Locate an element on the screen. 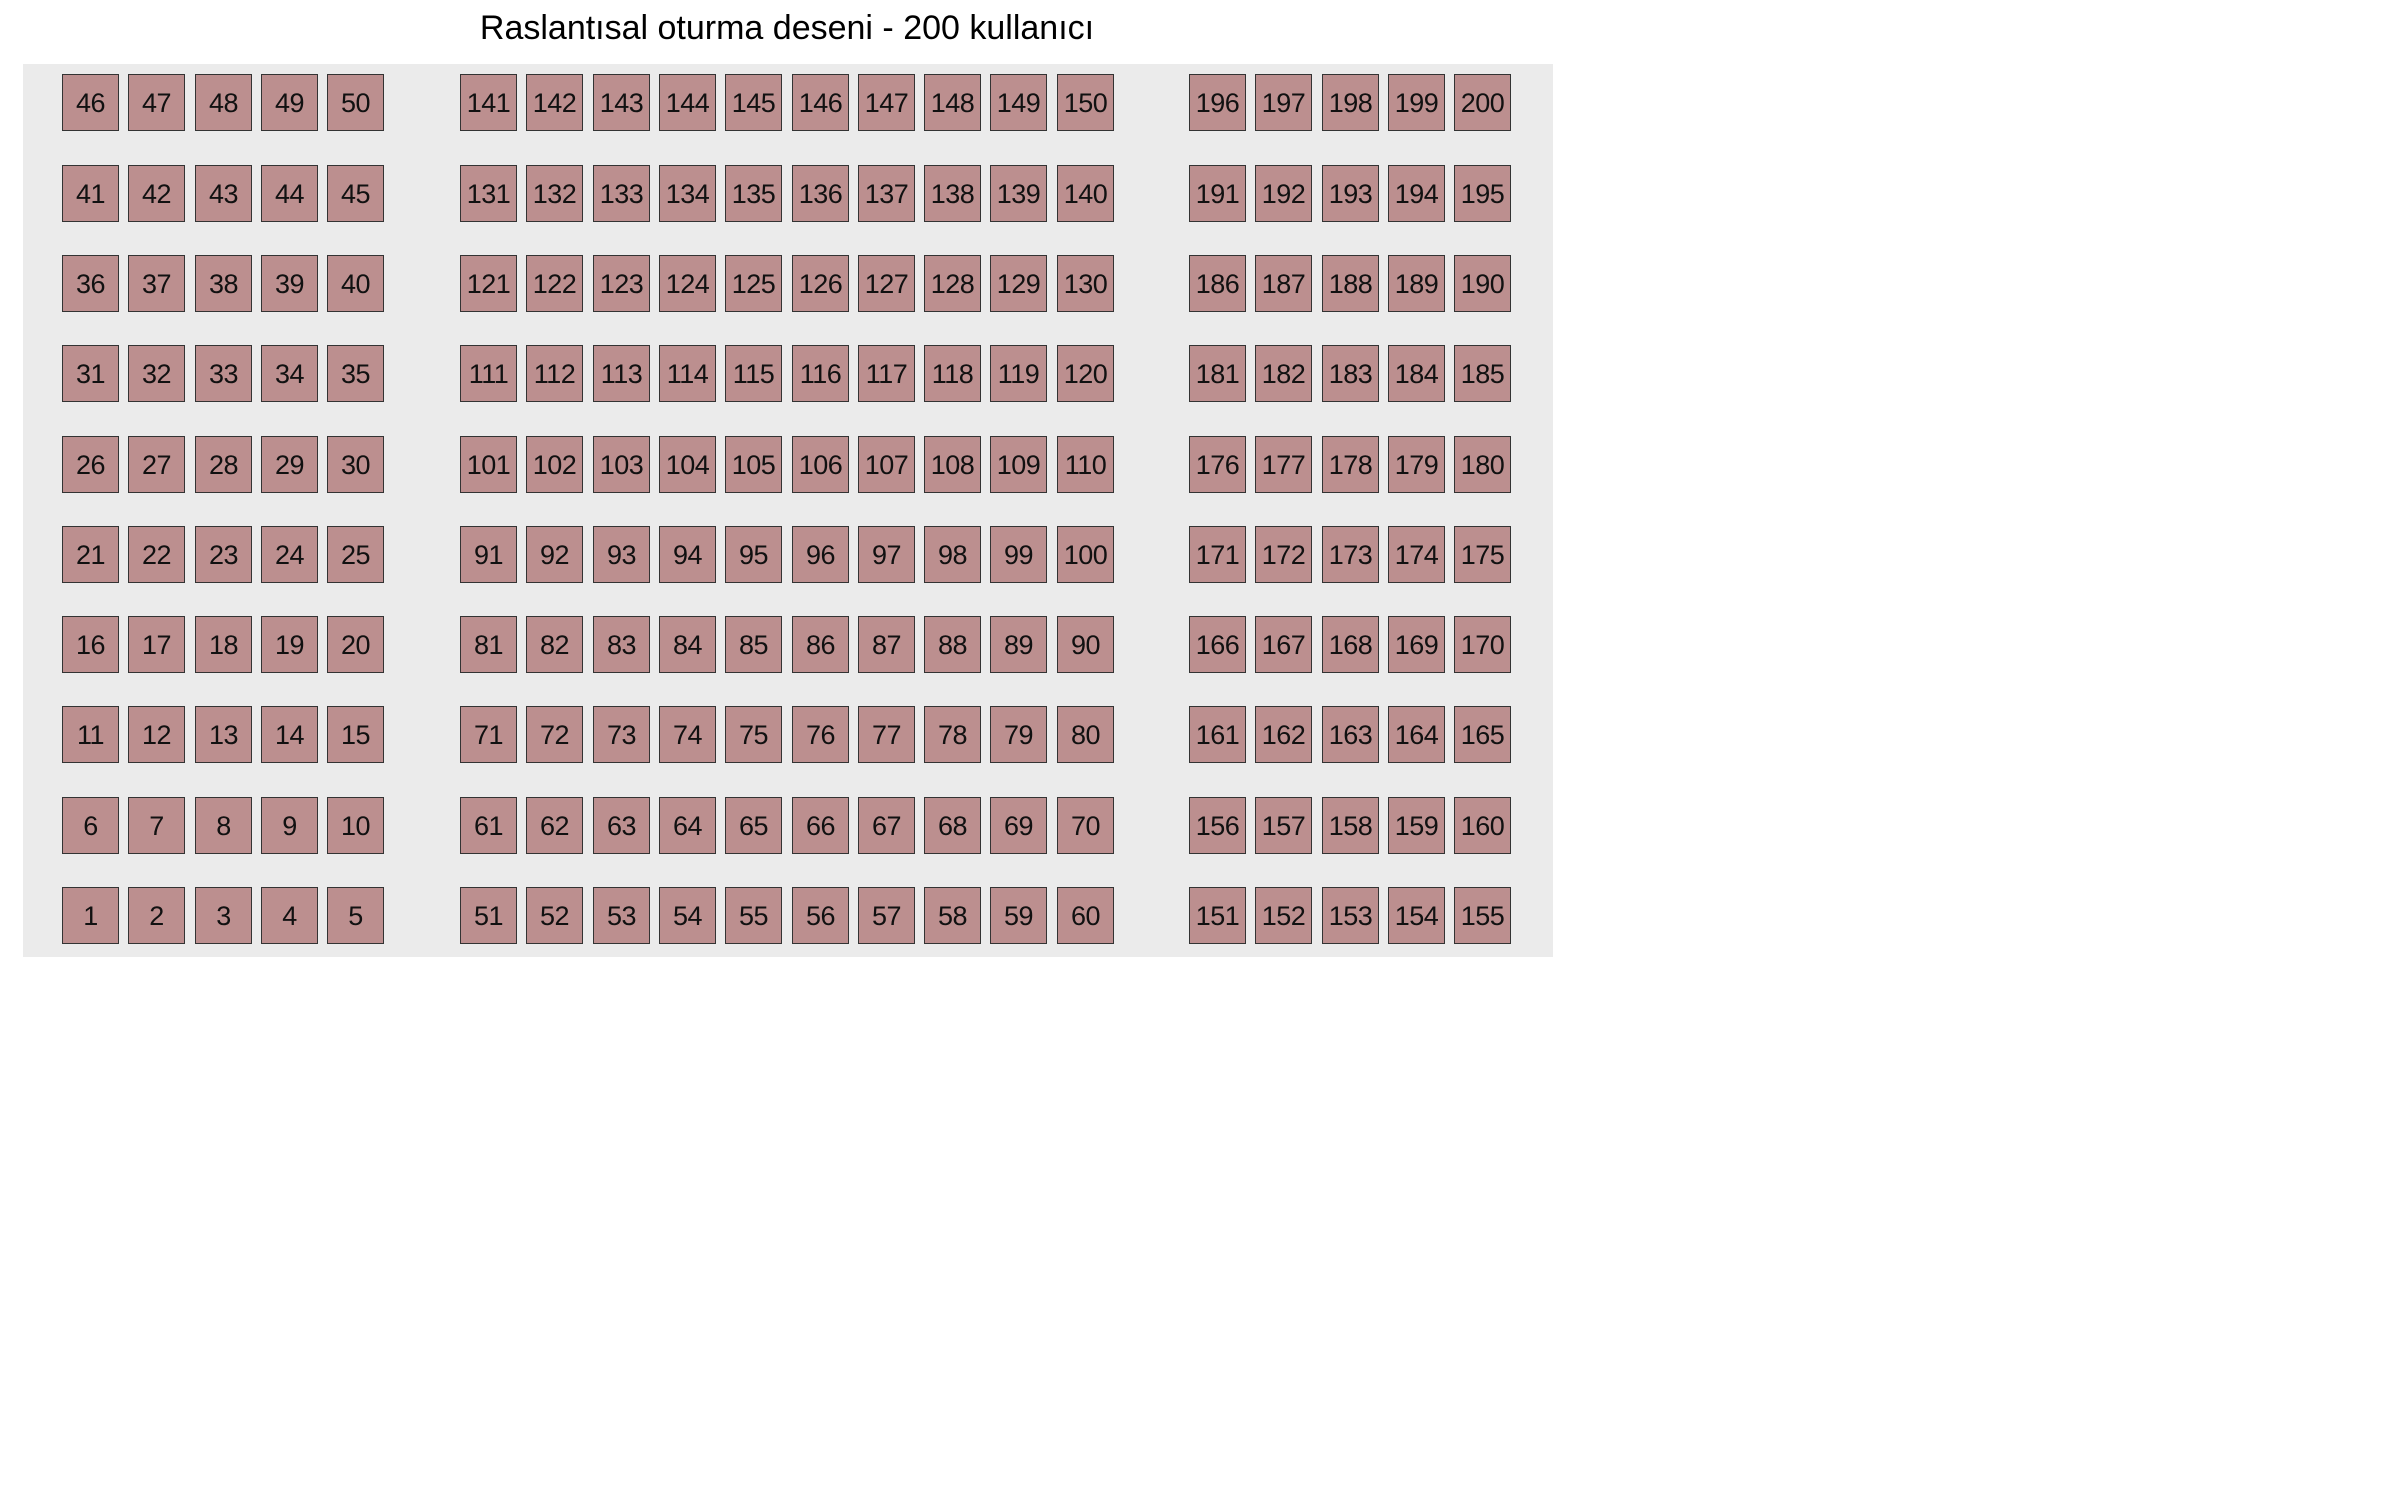  seat-171: 171 is located at coordinates (1217, 554).